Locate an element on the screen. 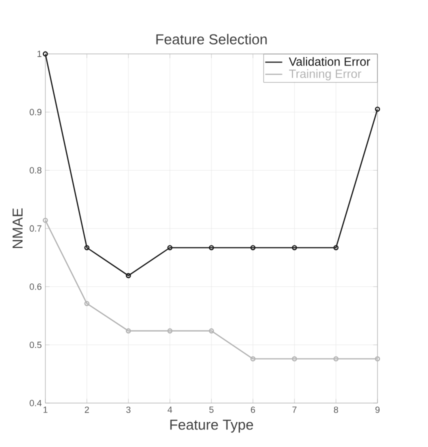 This screenshot has height=447, width=428. x-tick-label: 6 is located at coordinates (253, 409).